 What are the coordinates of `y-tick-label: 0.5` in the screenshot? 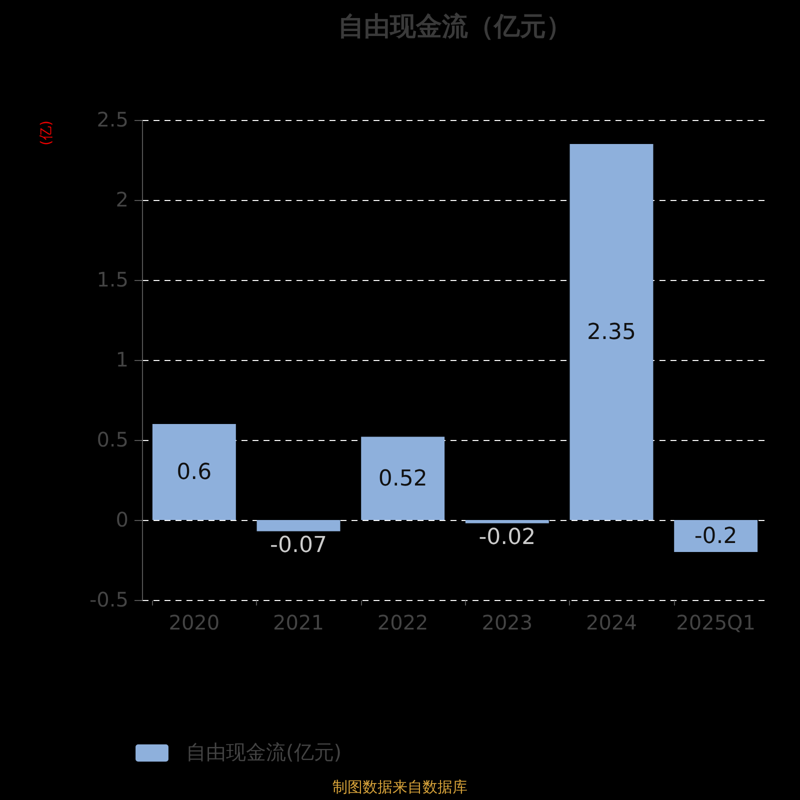 It's located at (112, 440).